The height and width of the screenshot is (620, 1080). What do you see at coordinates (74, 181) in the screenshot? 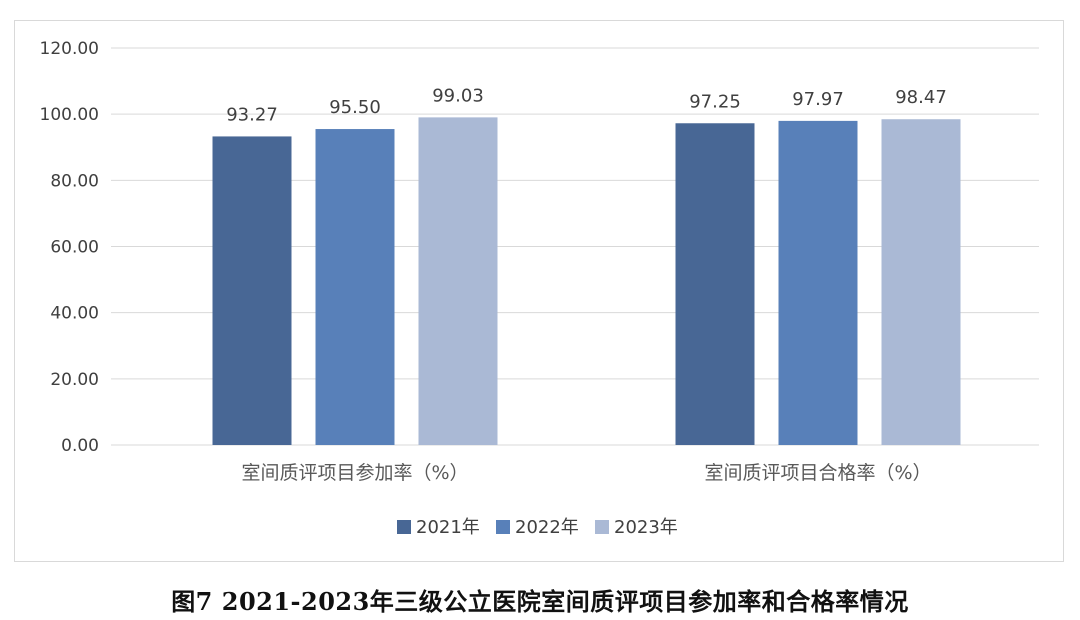
I see `y-tick-label: 80.00` at bounding box center [74, 181].